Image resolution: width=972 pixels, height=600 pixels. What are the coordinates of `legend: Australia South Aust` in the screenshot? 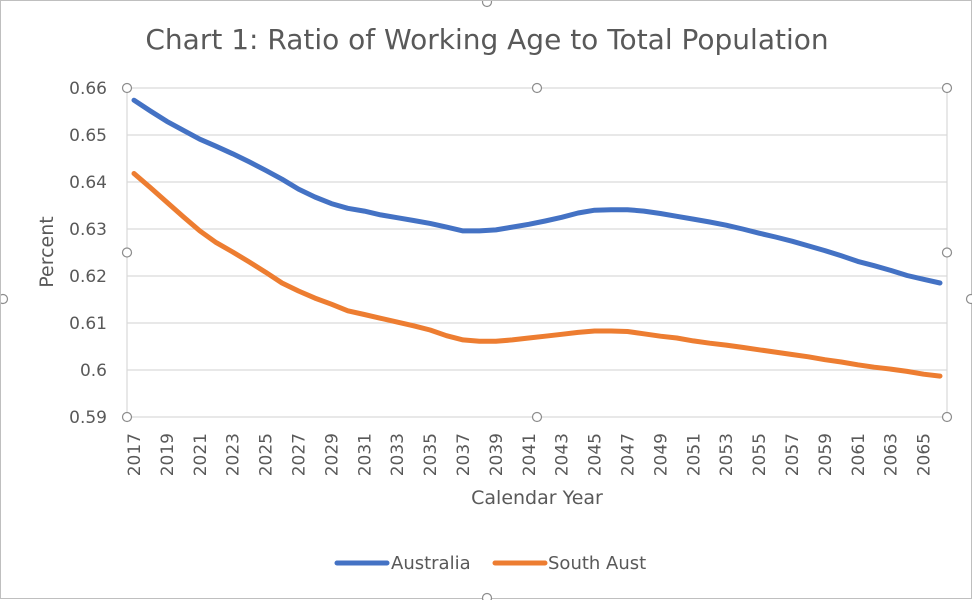 It's located at (491, 563).